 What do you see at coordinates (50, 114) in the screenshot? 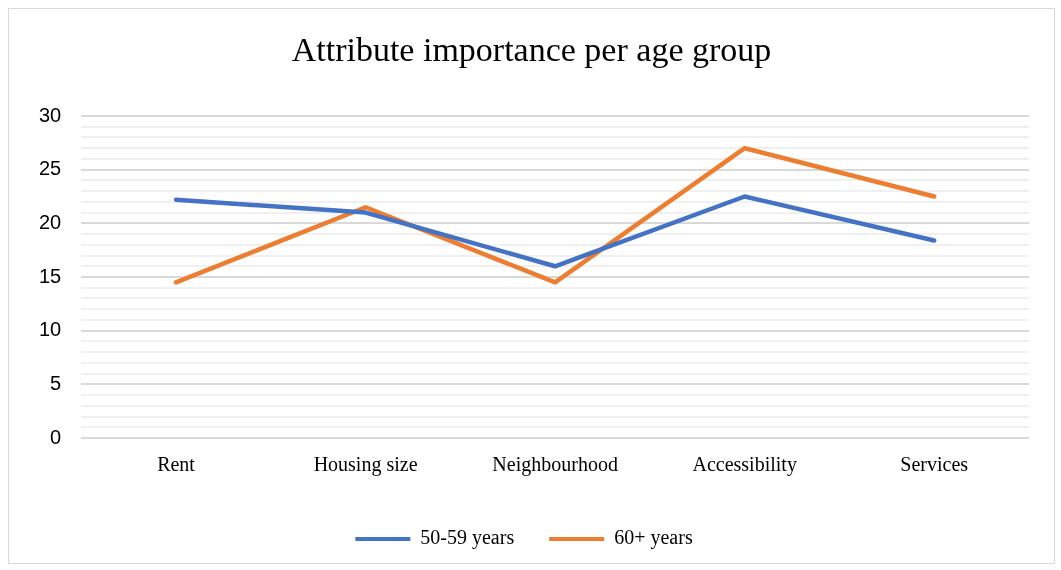
I see `y-tick-label: 30` at bounding box center [50, 114].